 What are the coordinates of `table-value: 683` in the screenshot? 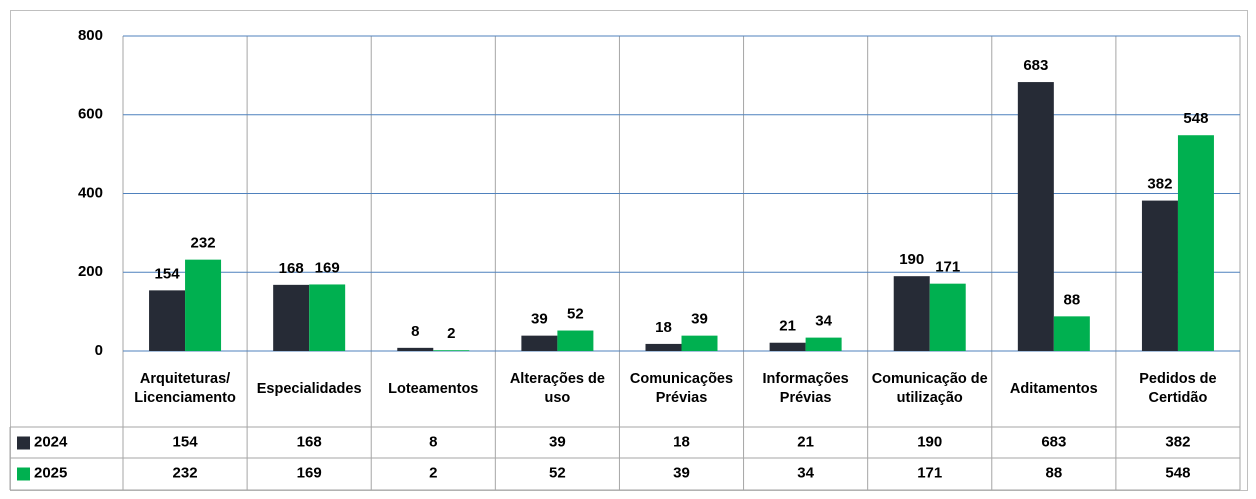 It's located at (1053, 441).